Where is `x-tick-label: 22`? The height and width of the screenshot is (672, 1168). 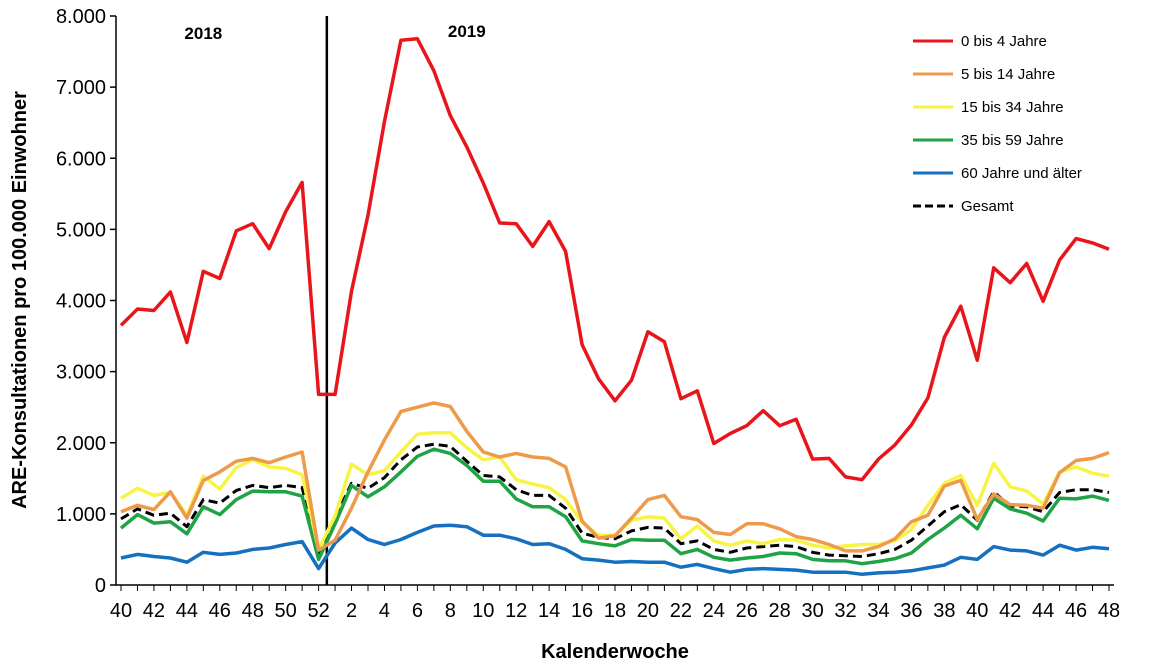 x-tick-label: 22 is located at coordinates (681, 611).